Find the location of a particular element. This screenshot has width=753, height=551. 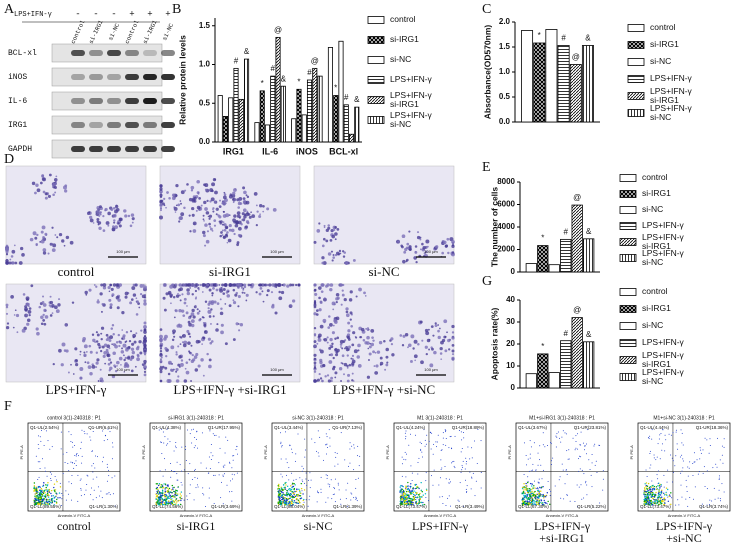

significance-mark: * is located at coordinates (298, 81).